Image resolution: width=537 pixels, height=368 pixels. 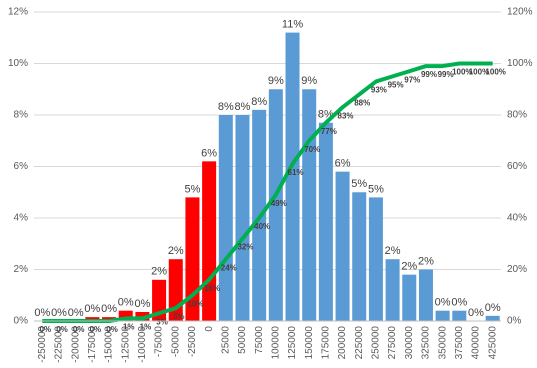 What do you see at coordinates (329, 131) in the screenshot?
I see `line-label: 77%` at bounding box center [329, 131].